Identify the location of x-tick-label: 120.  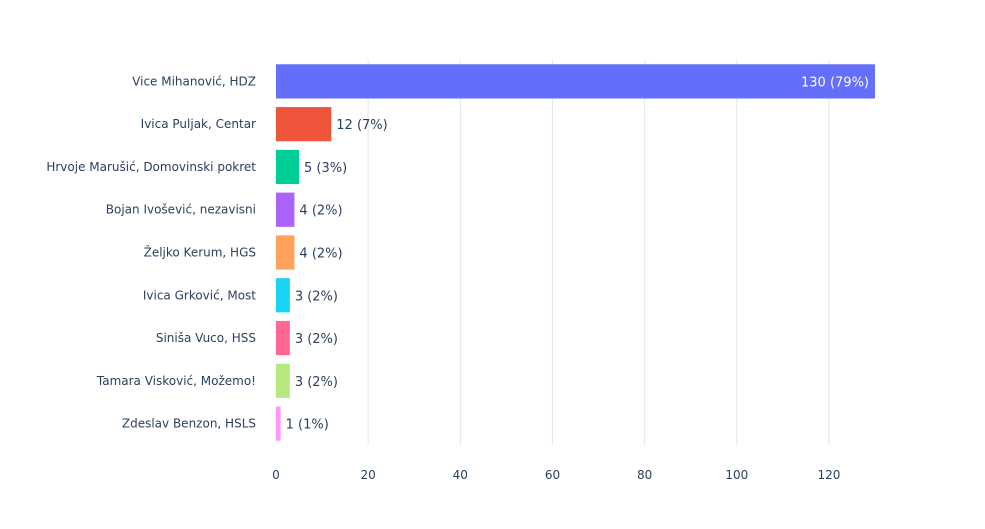
(828, 475).